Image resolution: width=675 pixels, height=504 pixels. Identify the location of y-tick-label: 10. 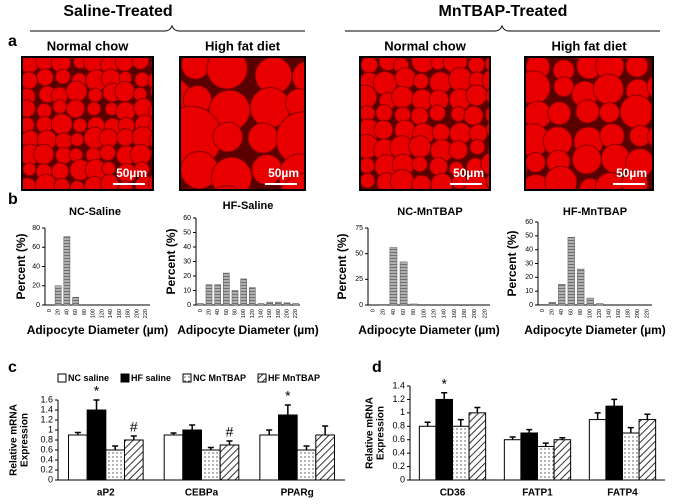
(529, 291).